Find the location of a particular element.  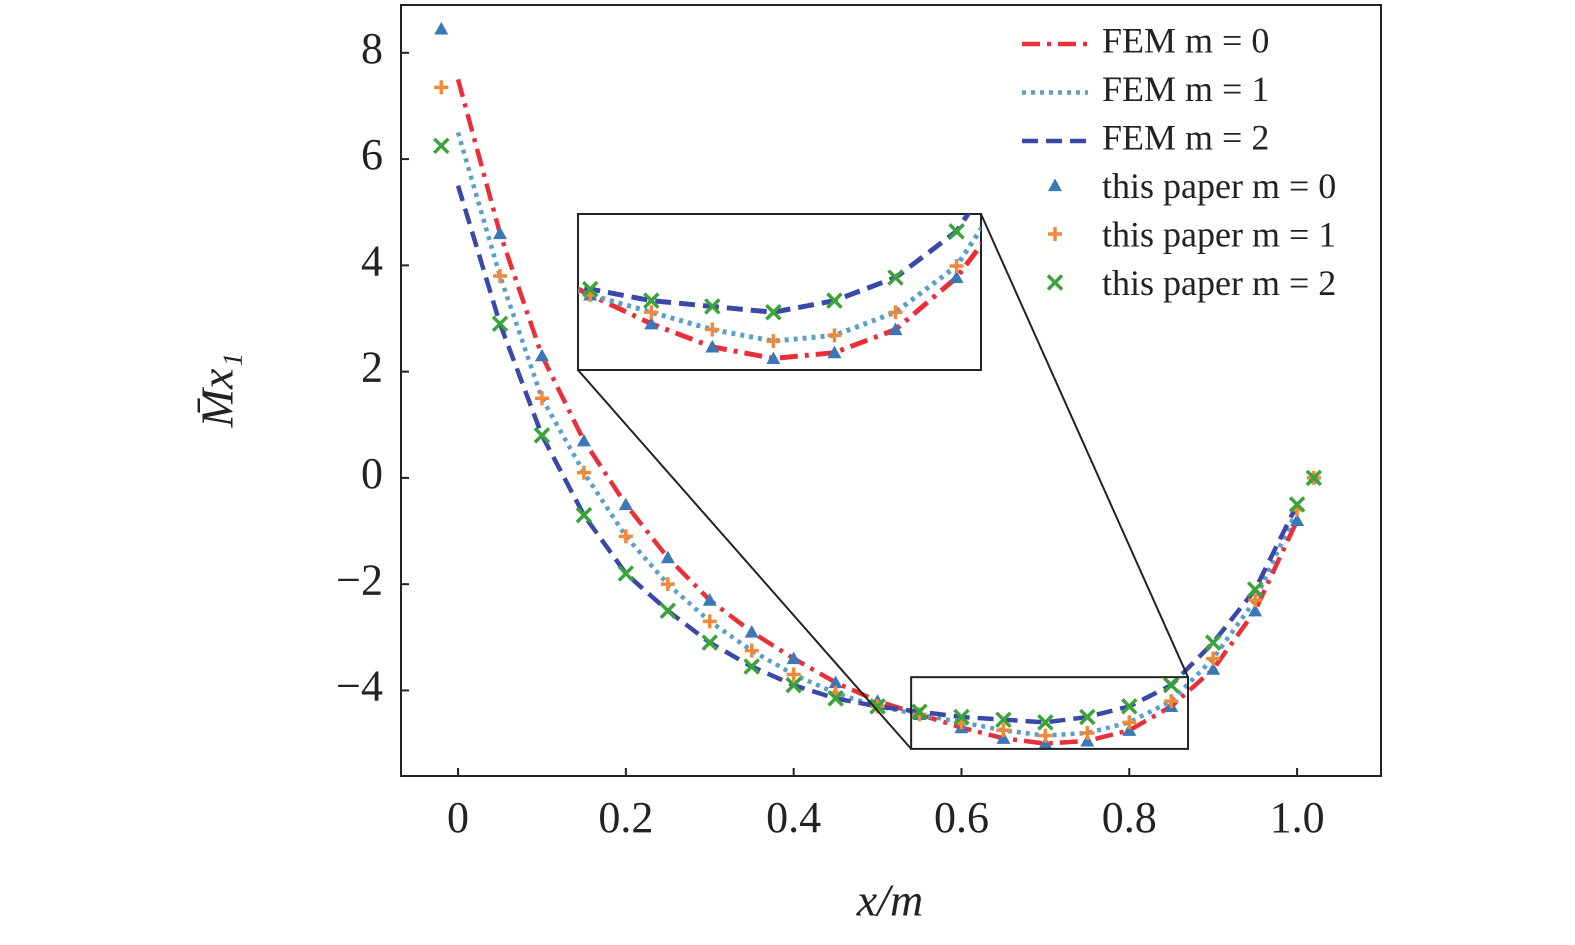

y-tick-label: 6 is located at coordinates (372, 154).